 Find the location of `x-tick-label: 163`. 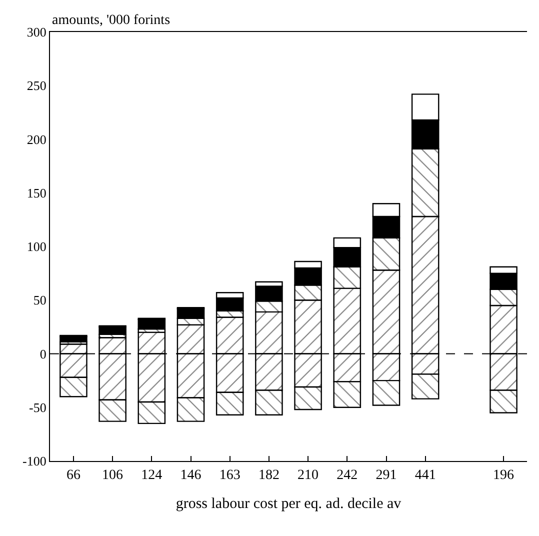

x-tick-label: 163 is located at coordinates (229, 475).